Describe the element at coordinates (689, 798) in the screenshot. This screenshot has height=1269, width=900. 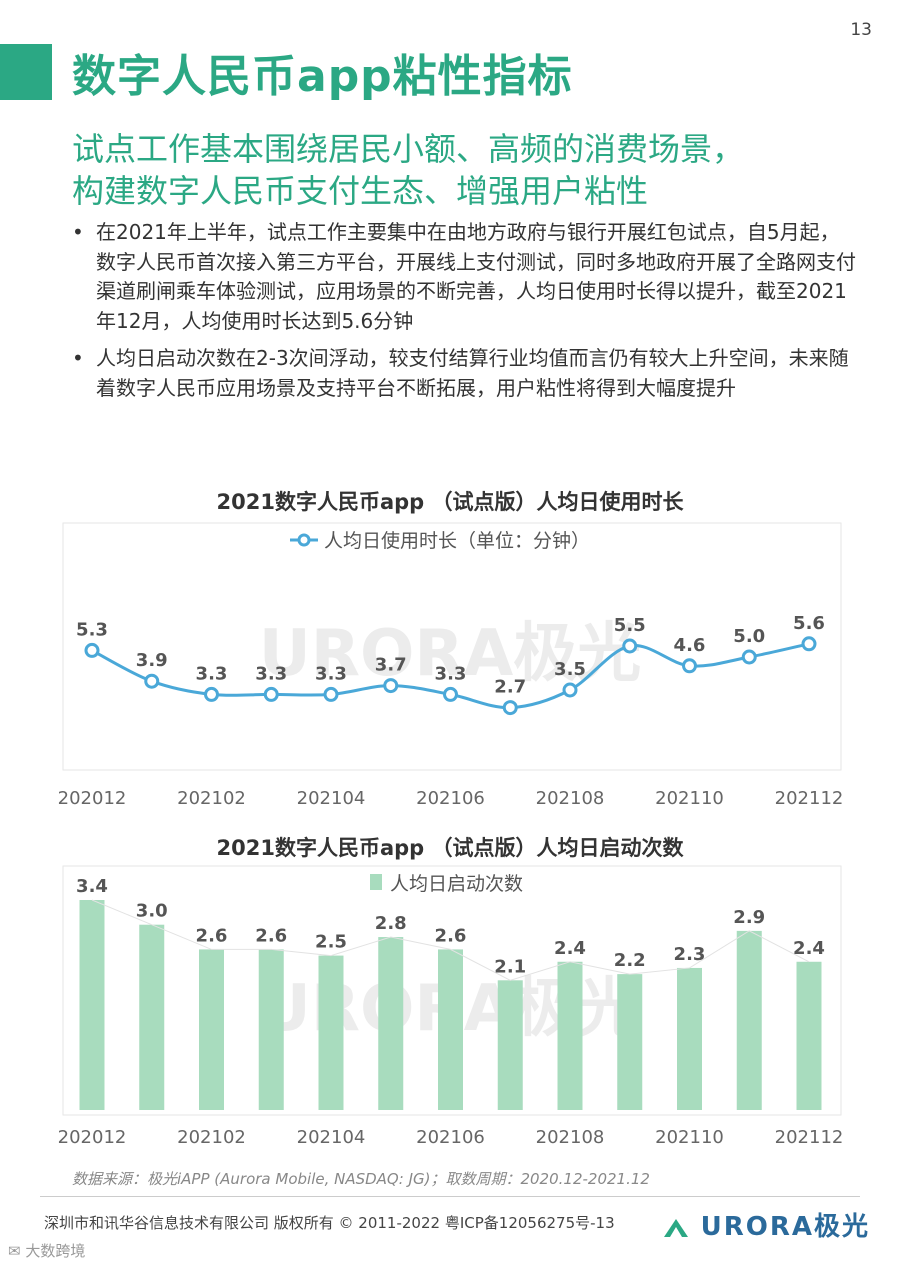
I see `x-tick-label: 202110` at that location.